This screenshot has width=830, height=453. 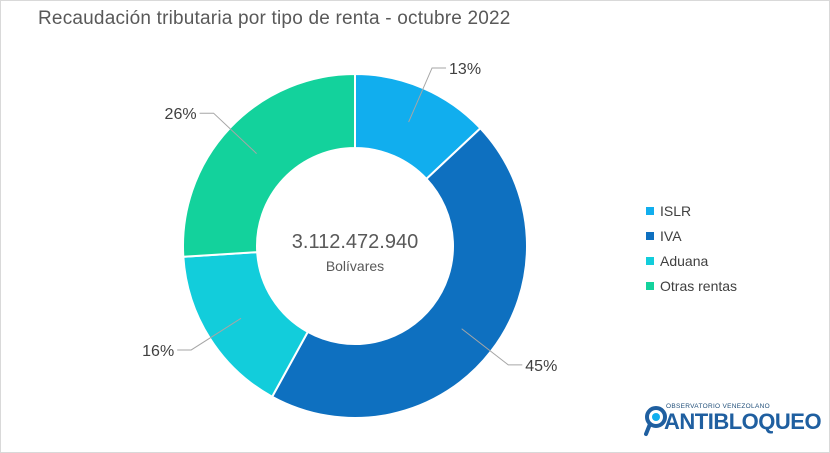 I want to click on leader-line-otras-rentas, so click(x=228, y=133).